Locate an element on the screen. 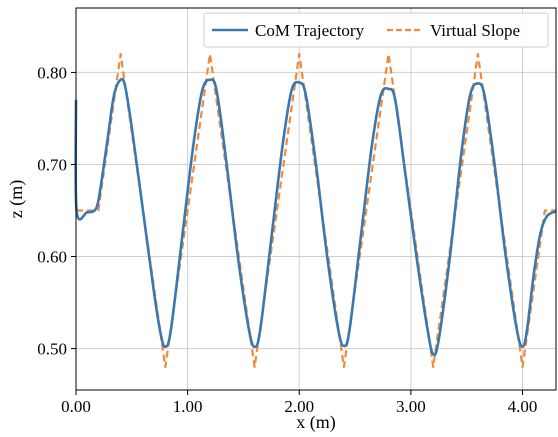 The height and width of the screenshot is (437, 558). x-tick-label: 2.00 is located at coordinates (299, 406).